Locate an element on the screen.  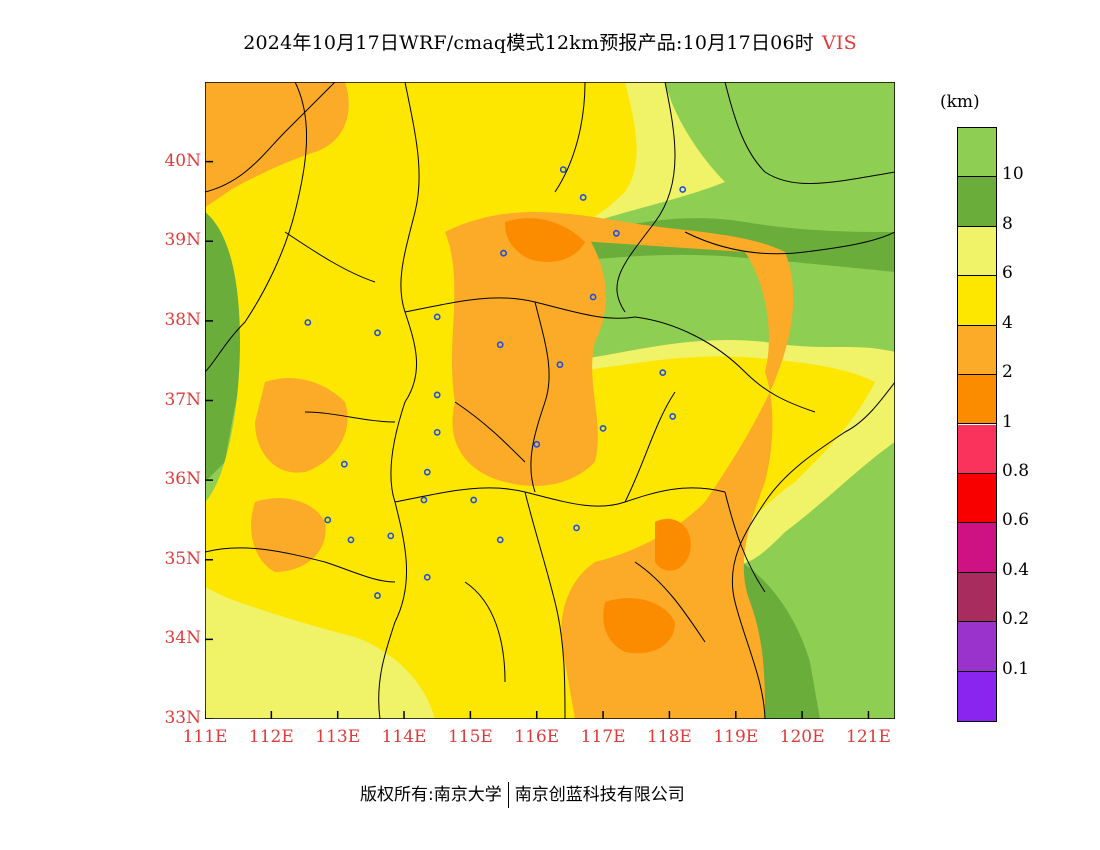
lon-label-121E: 121E is located at coordinates (868, 737).